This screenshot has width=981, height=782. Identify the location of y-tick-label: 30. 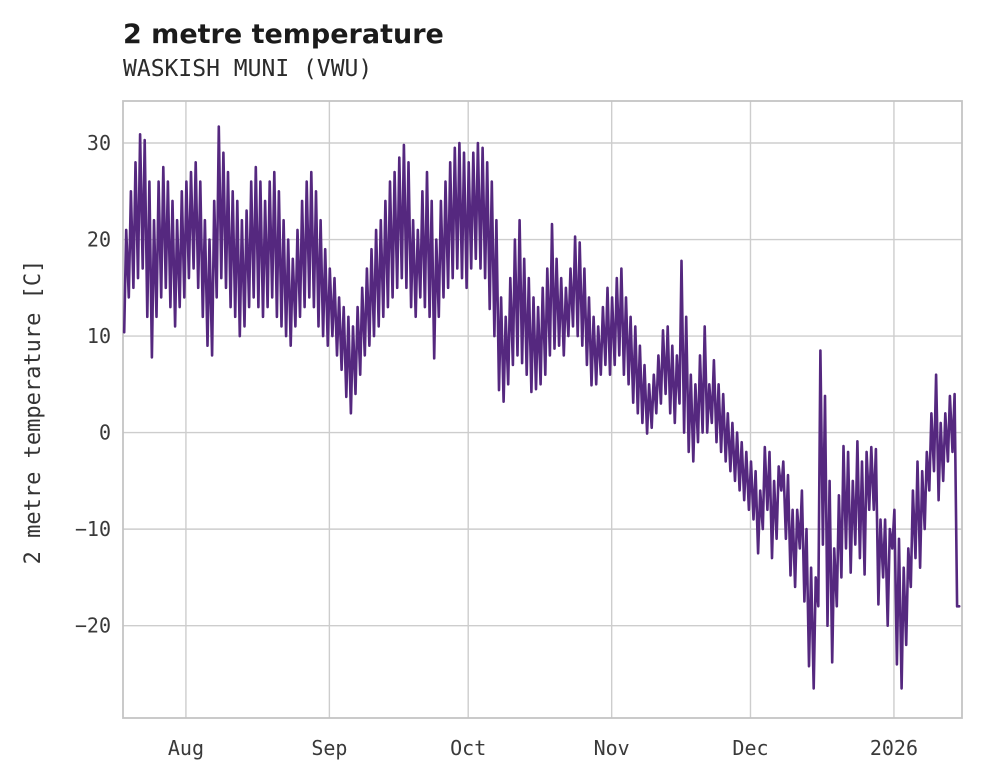
(99, 143).